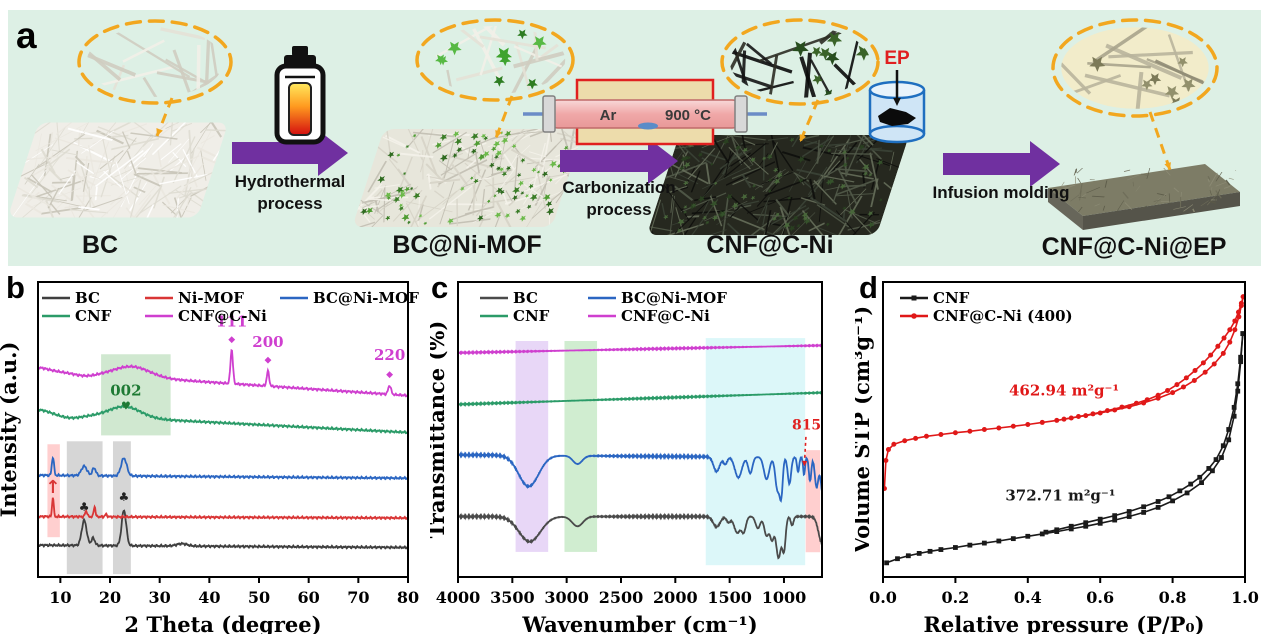 Image resolution: width=1269 pixels, height=634 pixels. What do you see at coordinates (897, 58) in the screenshot?
I see `ep-label: EP` at bounding box center [897, 58].